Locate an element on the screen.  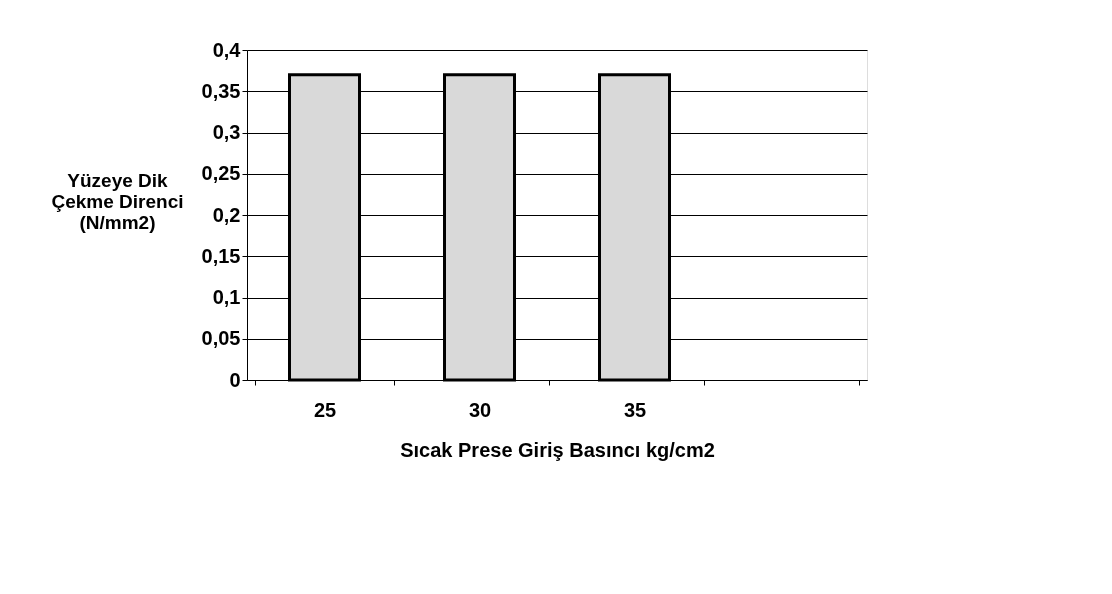
y-tick-label: 0,25 is located at coordinates (221, 173).